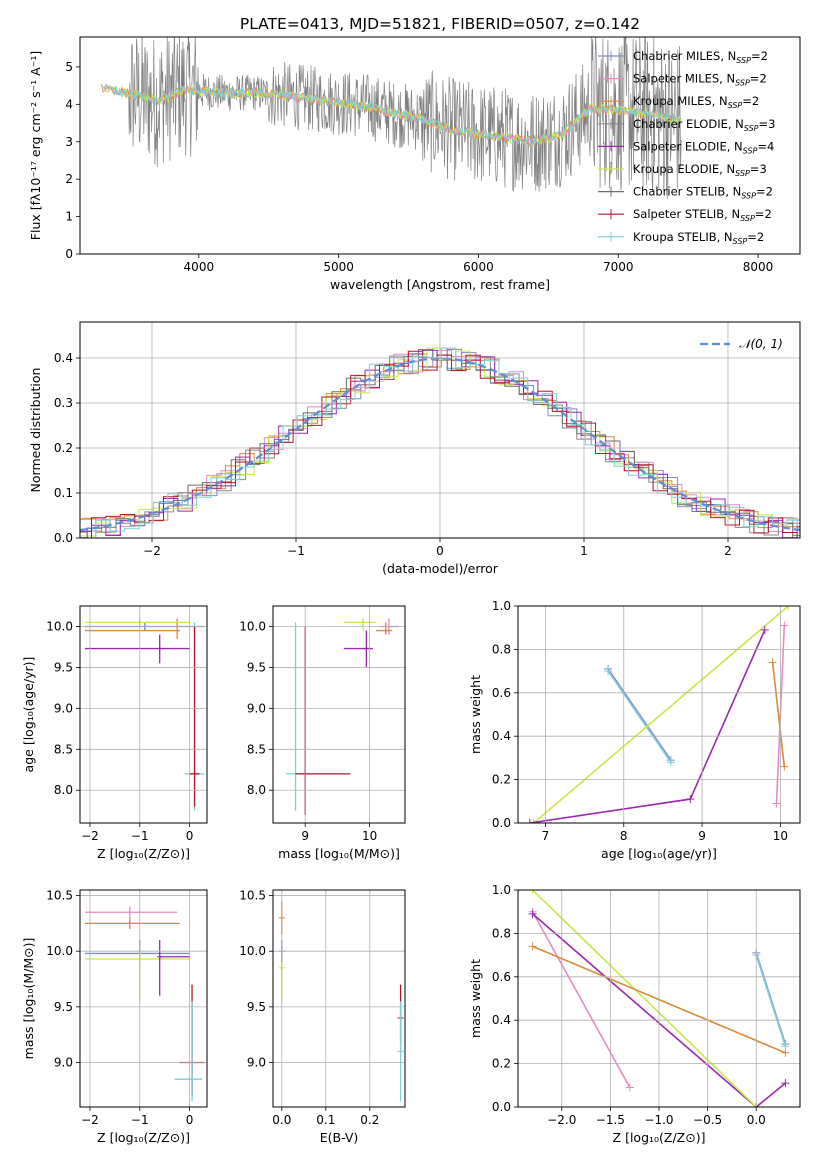 The width and height of the screenshot is (819, 1170). What do you see at coordinates (440, 568) in the screenshot?
I see `residuals-x-axis-label: (data-model)/error` at bounding box center [440, 568].